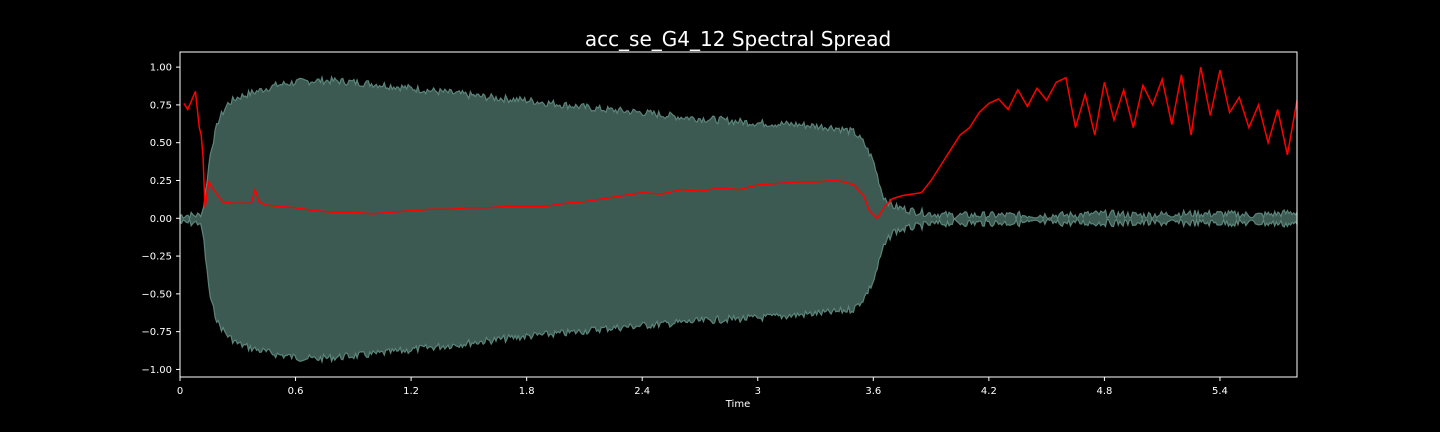 Image resolution: width=1440 pixels, height=432 pixels. I want to click on x-tick-label: 4.8, so click(1104, 391).